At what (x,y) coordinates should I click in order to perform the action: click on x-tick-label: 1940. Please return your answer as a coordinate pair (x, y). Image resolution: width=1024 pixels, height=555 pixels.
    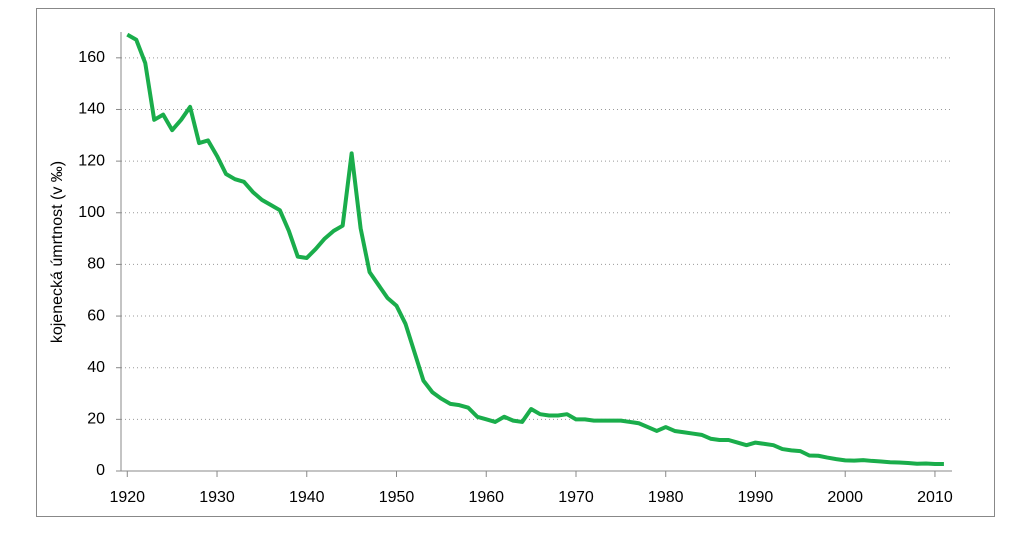
    Looking at the image, I should click on (307, 497).